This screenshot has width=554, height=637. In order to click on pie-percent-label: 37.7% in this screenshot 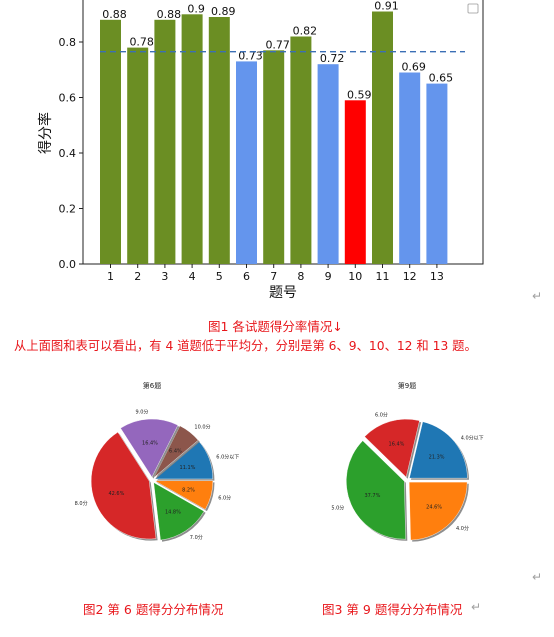, I will do `click(372, 496)`.